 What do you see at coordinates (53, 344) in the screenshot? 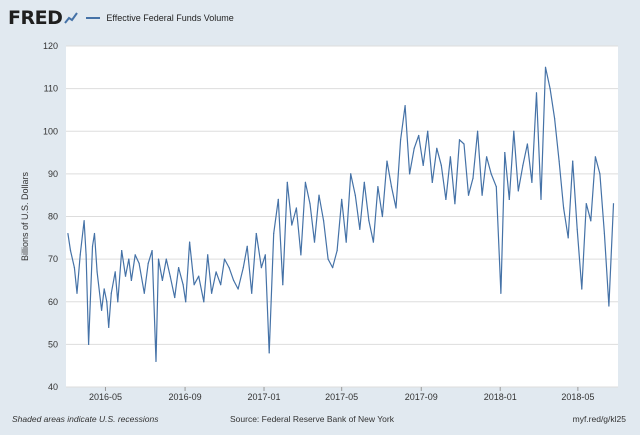
I see `y-tick-label: 50` at bounding box center [53, 344].